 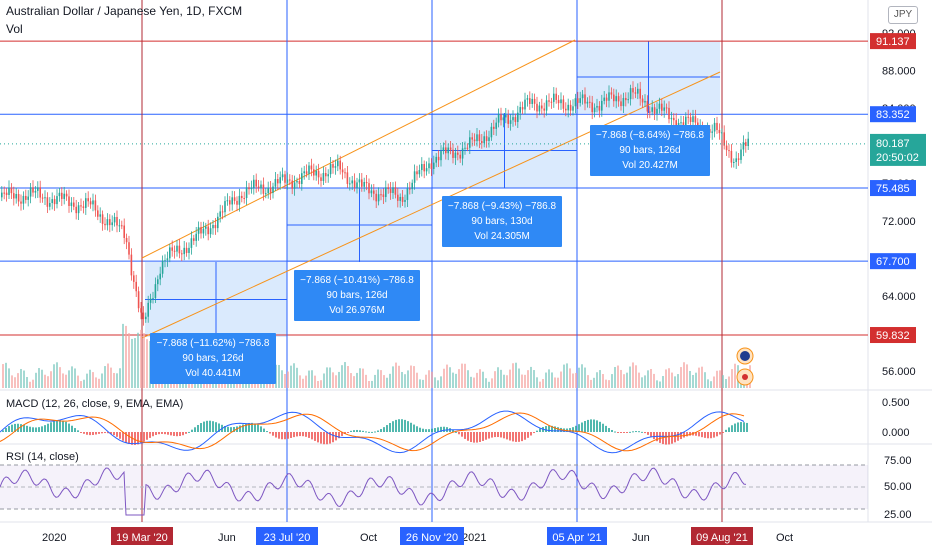 I want to click on current-price-label: 80.187, so click(x=893, y=144).